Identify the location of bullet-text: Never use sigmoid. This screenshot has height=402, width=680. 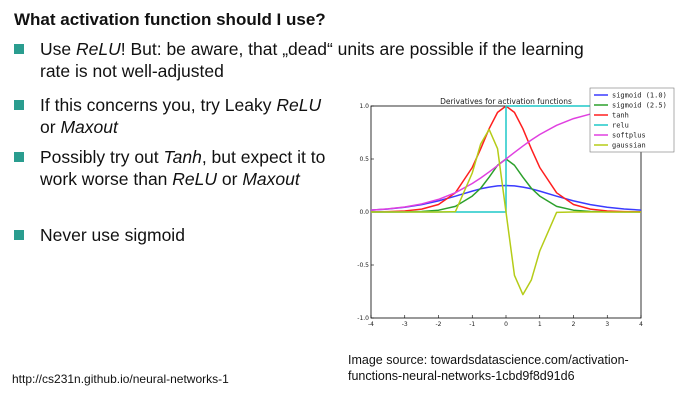
(185, 235).